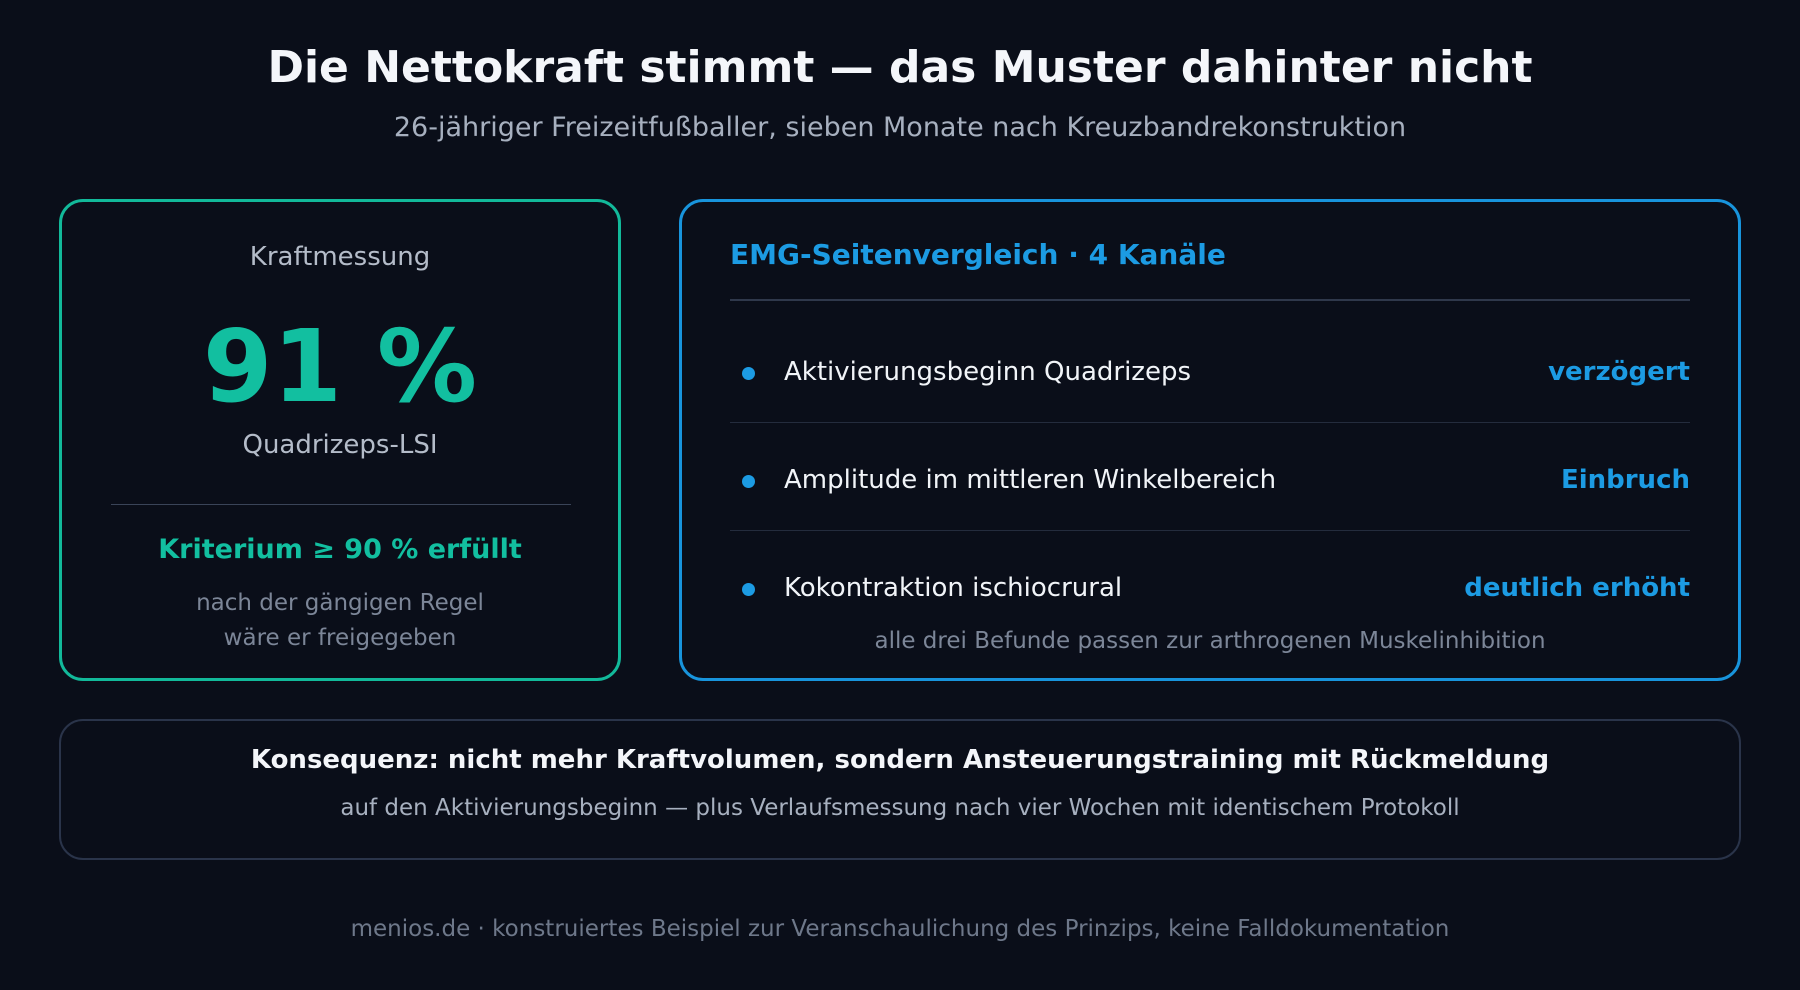  Describe the element at coordinates (978, 254) in the screenshot. I see `emg-title: EMG-Seitenvergleich · 4 Kanäle` at that location.